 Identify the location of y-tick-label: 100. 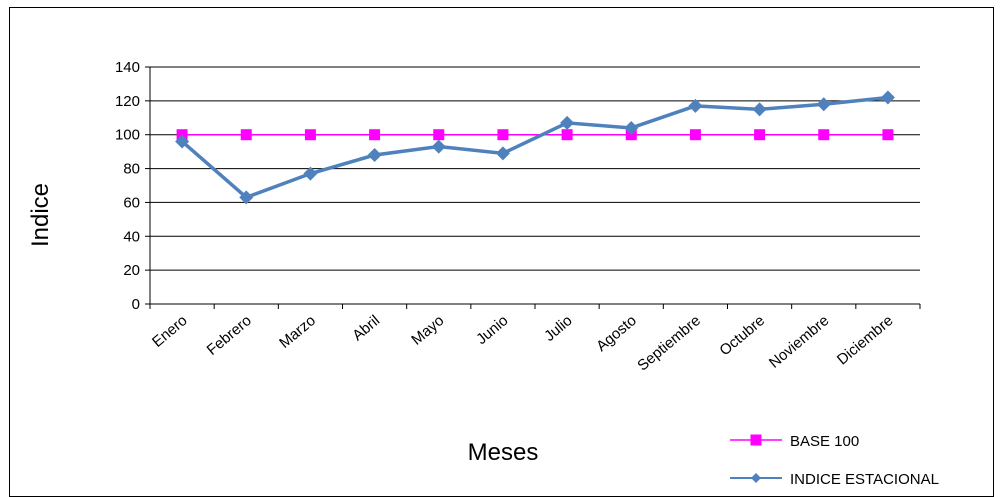
(127, 135).